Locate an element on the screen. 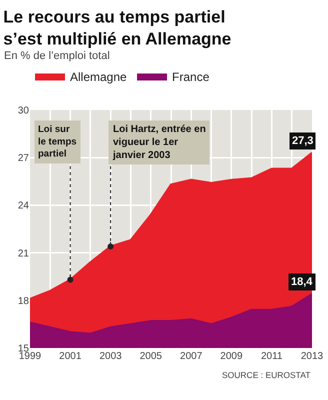  x-tick-label: 1999 is located at coordinates (30, 356).